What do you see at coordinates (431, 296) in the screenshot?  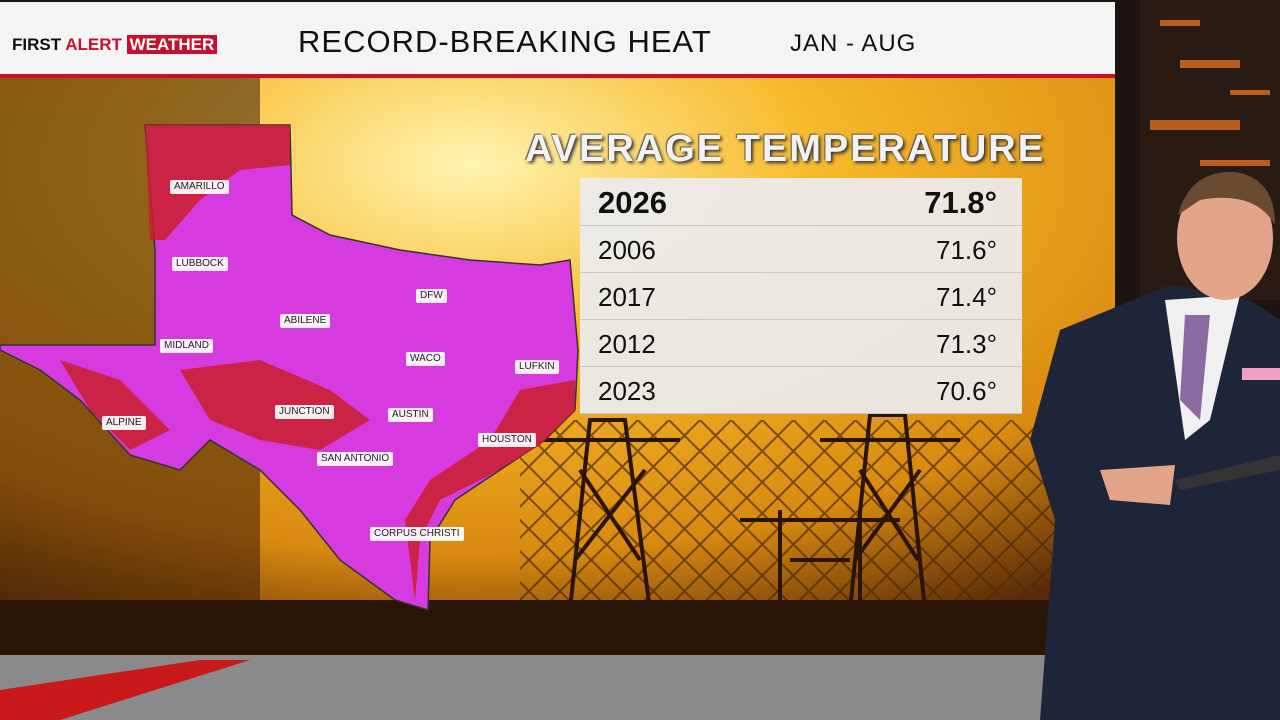 I see `city-label: DFW` at bounding box center [431, 296].